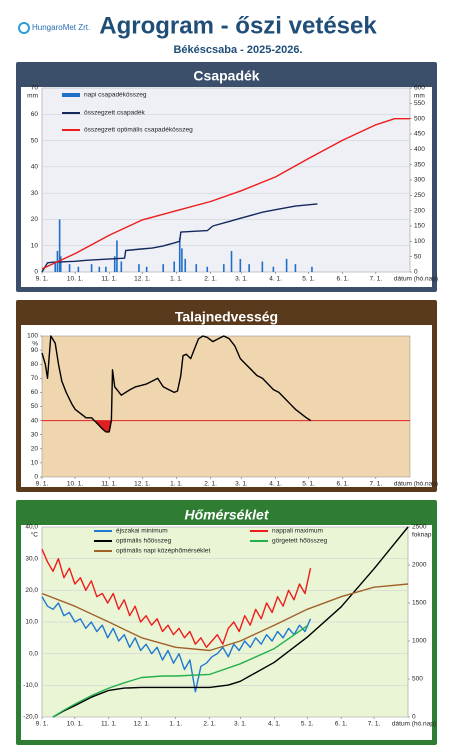 Image resolution: width=453 pixels, height=750 pixels. What do you see at coordinates (35, 350) in the screenshot?
I see `y-tick-label: 90` at bounding box center [35, 350].